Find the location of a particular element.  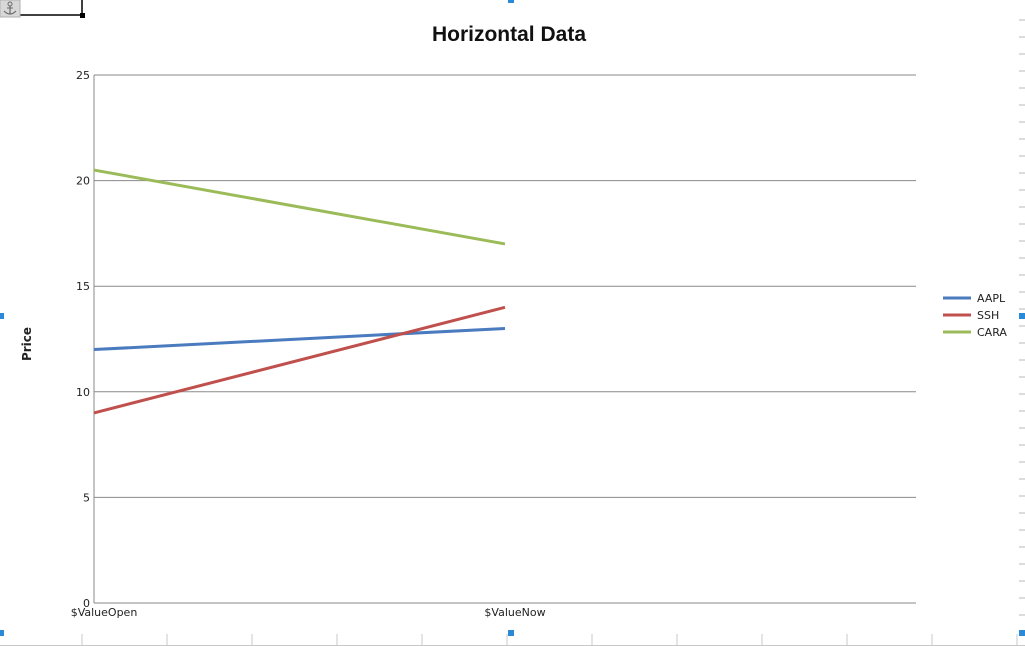

legend-label: SSH is located at coordinates (988, 315).